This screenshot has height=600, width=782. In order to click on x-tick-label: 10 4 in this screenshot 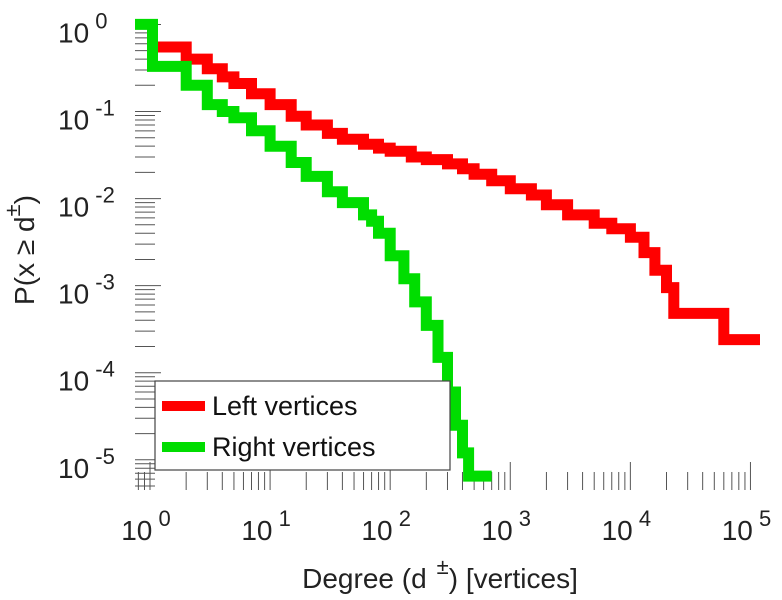, I will do `click(627, 526)`.